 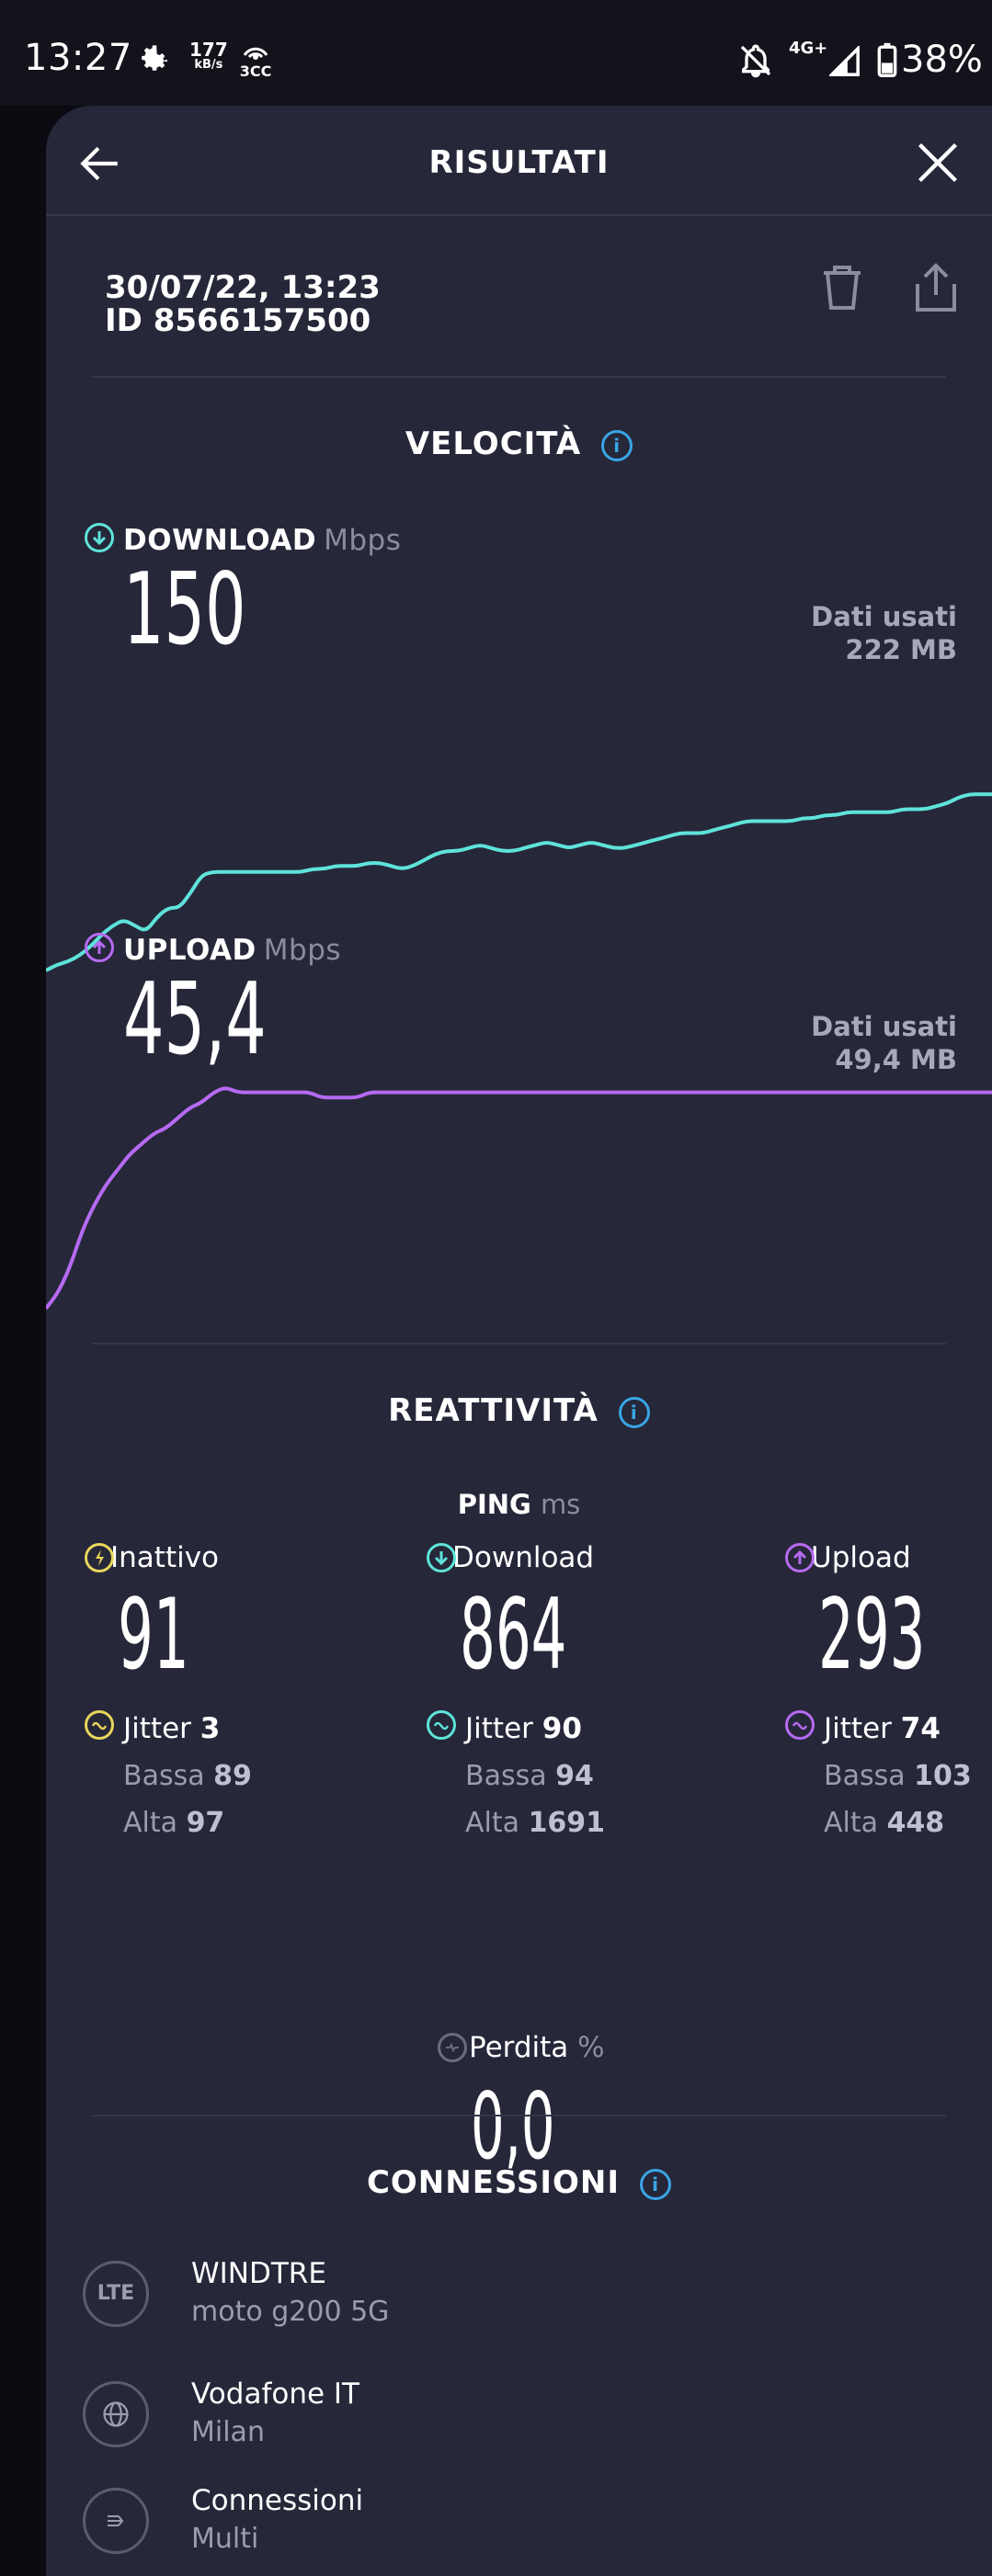 I want to click on globe-icon, so click(x=116, y=2414).